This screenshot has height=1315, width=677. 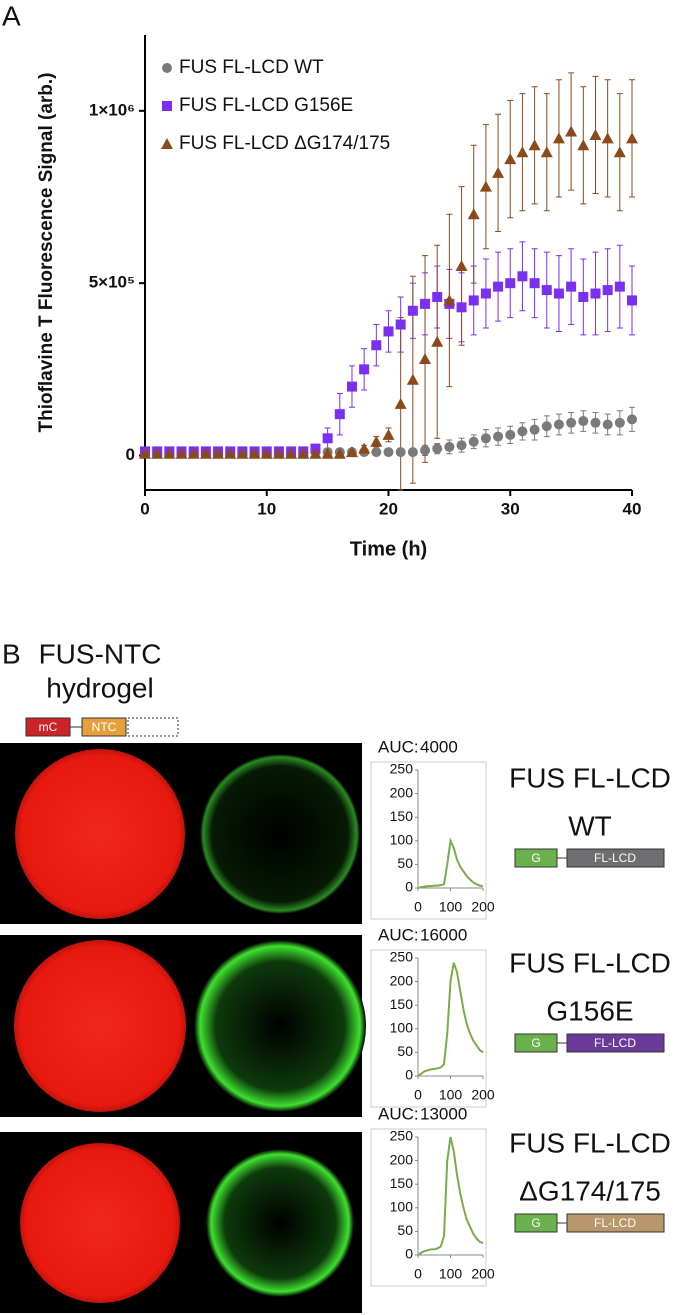 What do you see at coordinates (398, 746) in the screenshot?
I see `annotation: AUC:` at bounding box center [398, 746].